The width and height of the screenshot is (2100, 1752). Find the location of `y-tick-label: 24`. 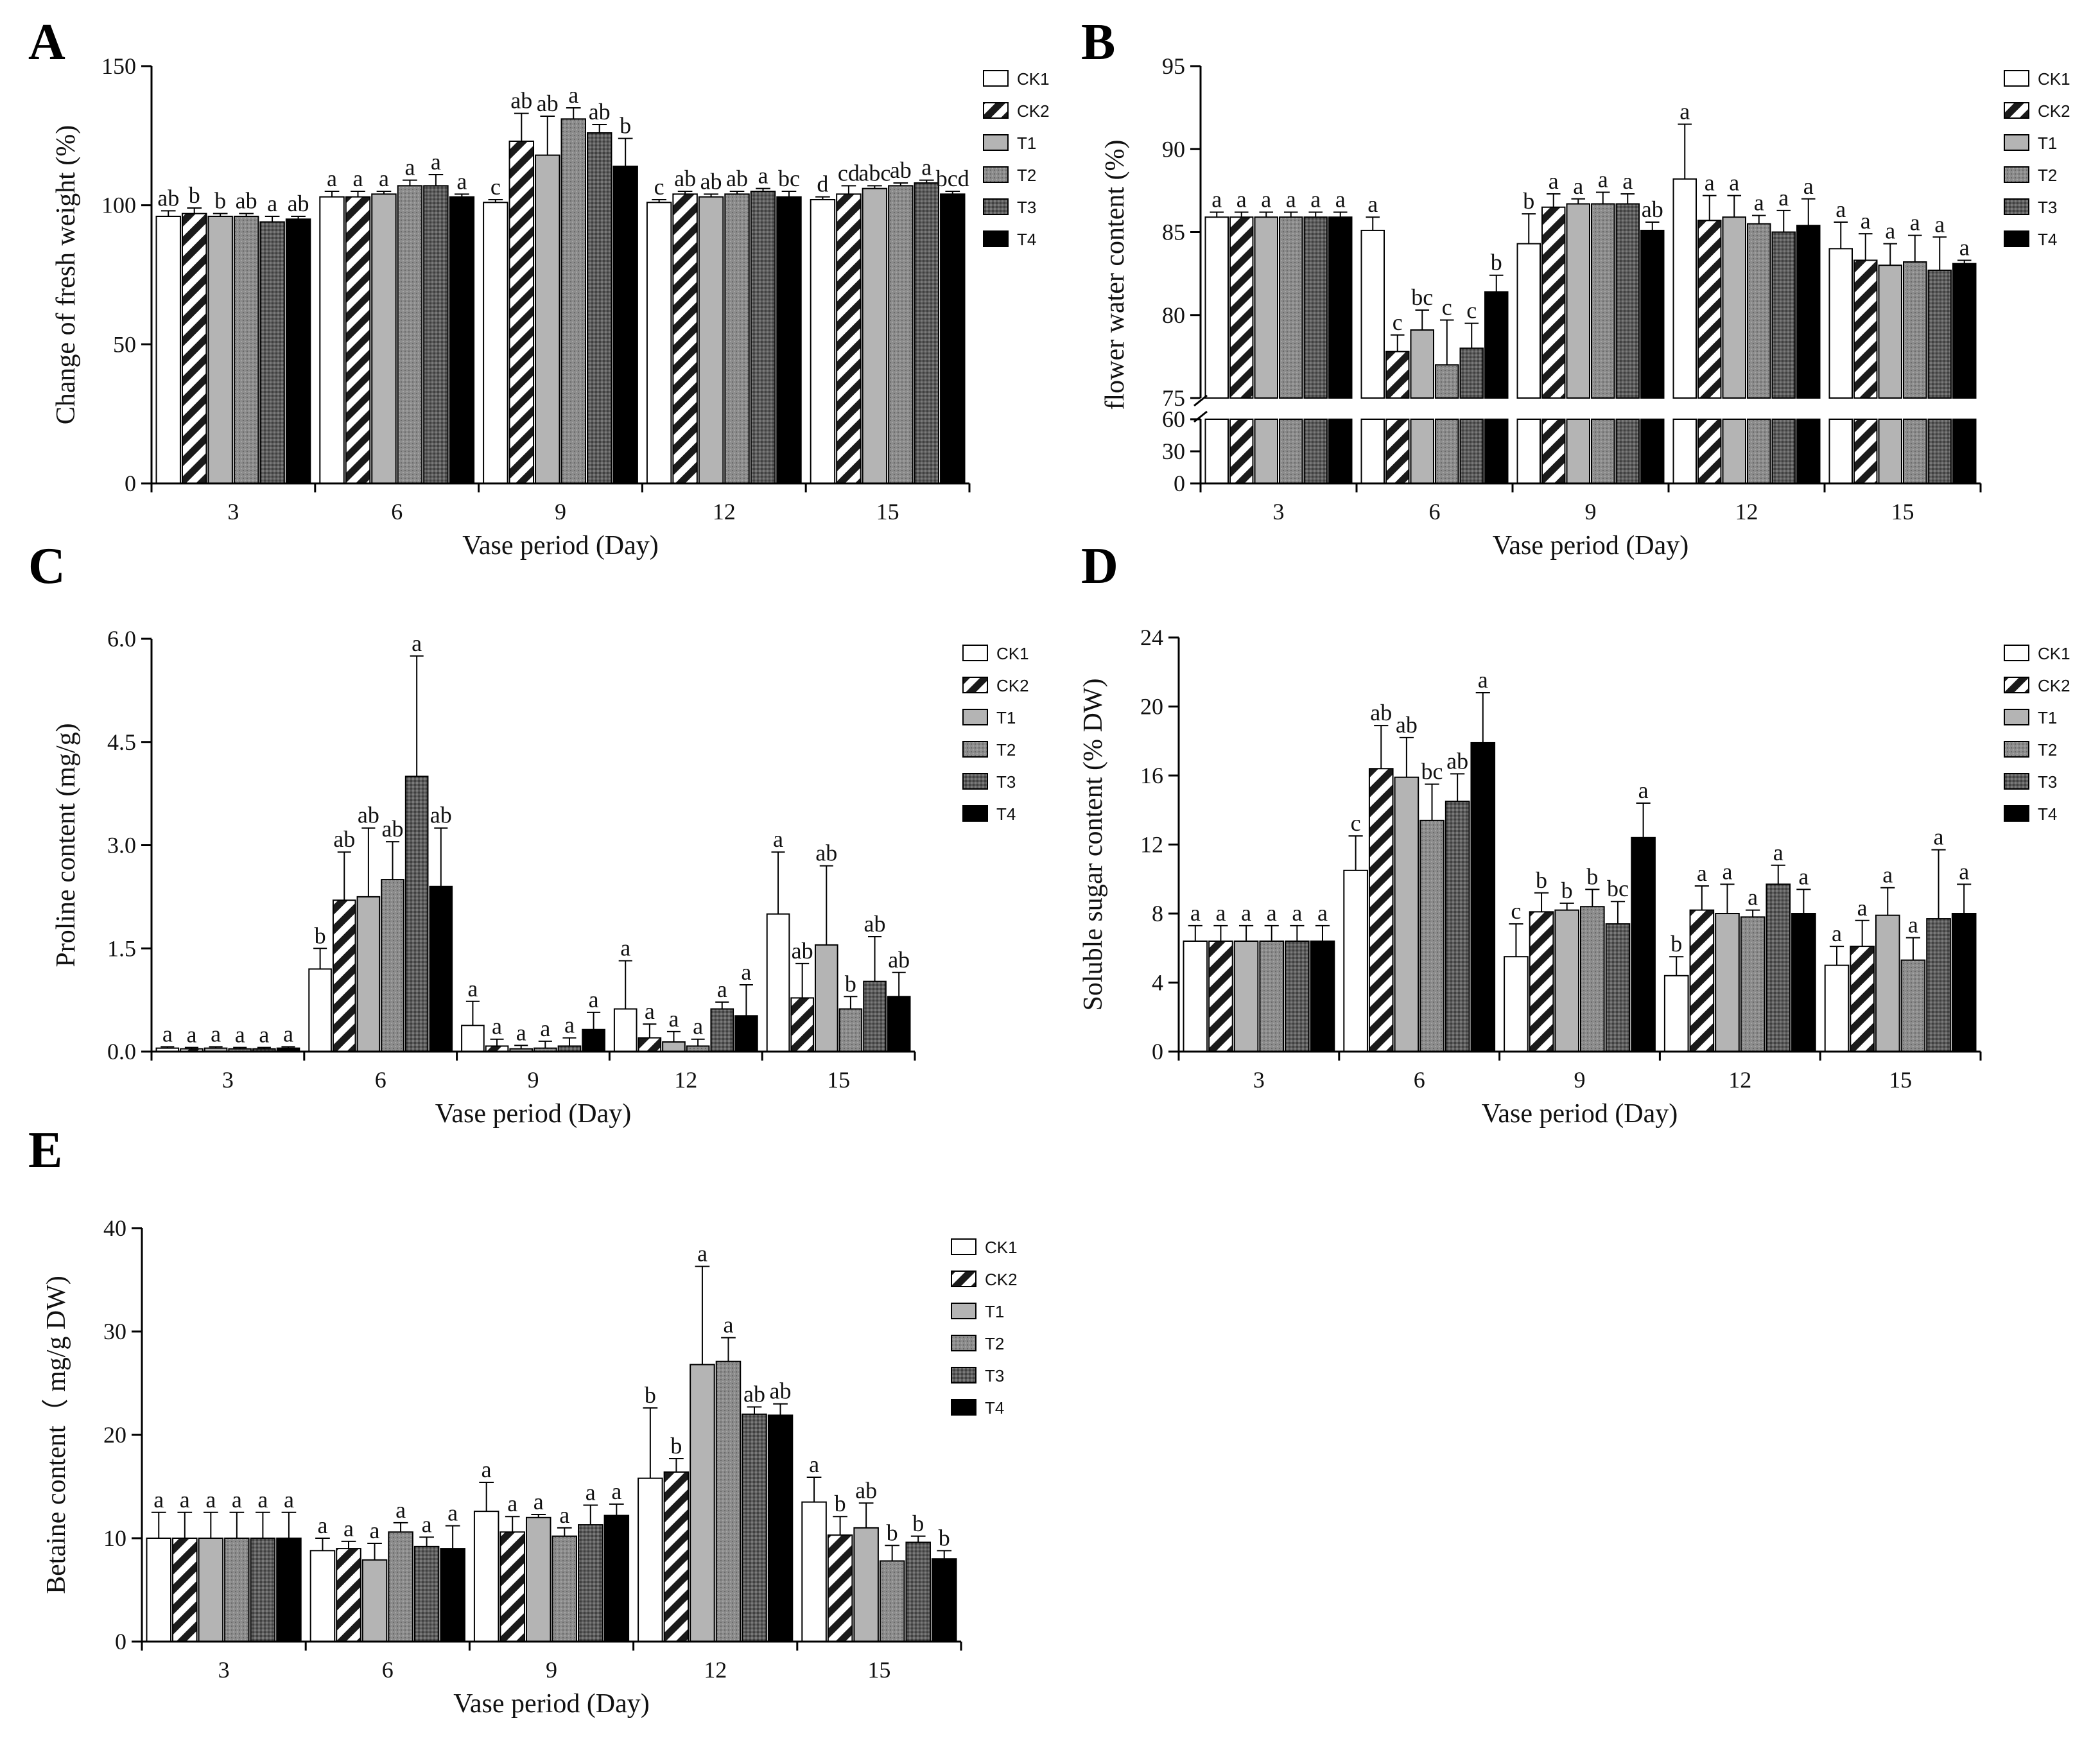

y-tick-label: 24 is located at coordinates (1151, 637).